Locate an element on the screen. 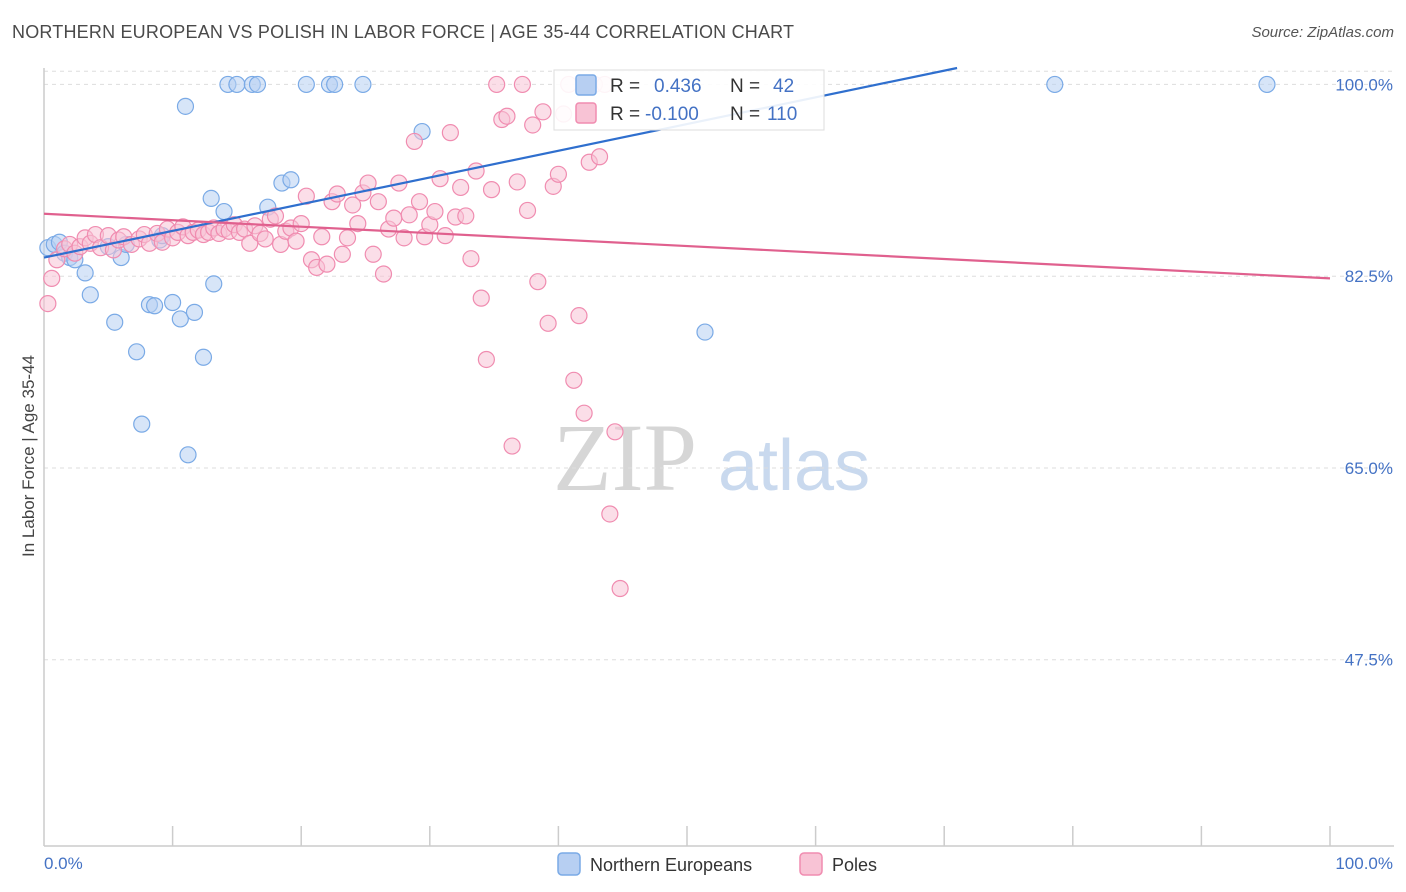 Image resolution: width=1406 pixels, height=892 pixels. stats-n-value-2: 110 is located at coordinates (782, 114).